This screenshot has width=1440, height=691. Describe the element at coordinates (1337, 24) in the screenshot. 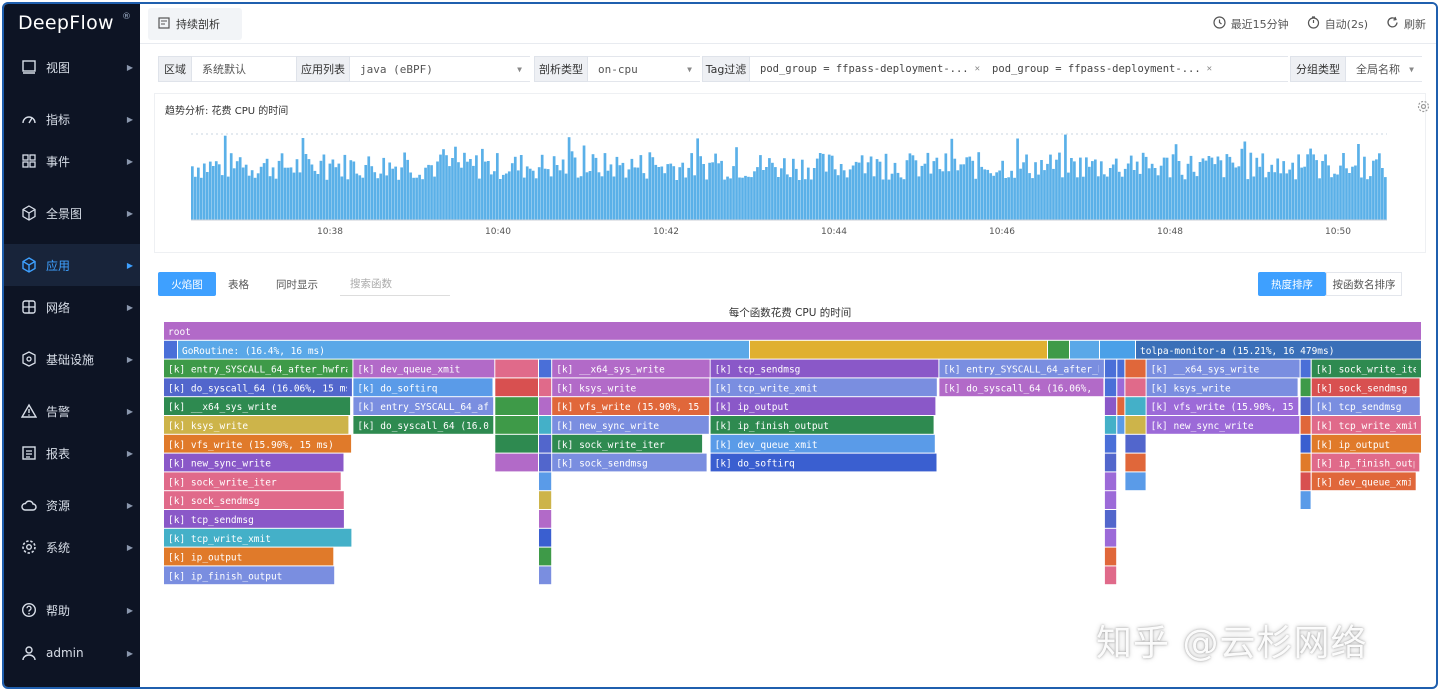

I see `auto-refresh-button: 自动(2s)` at that location.